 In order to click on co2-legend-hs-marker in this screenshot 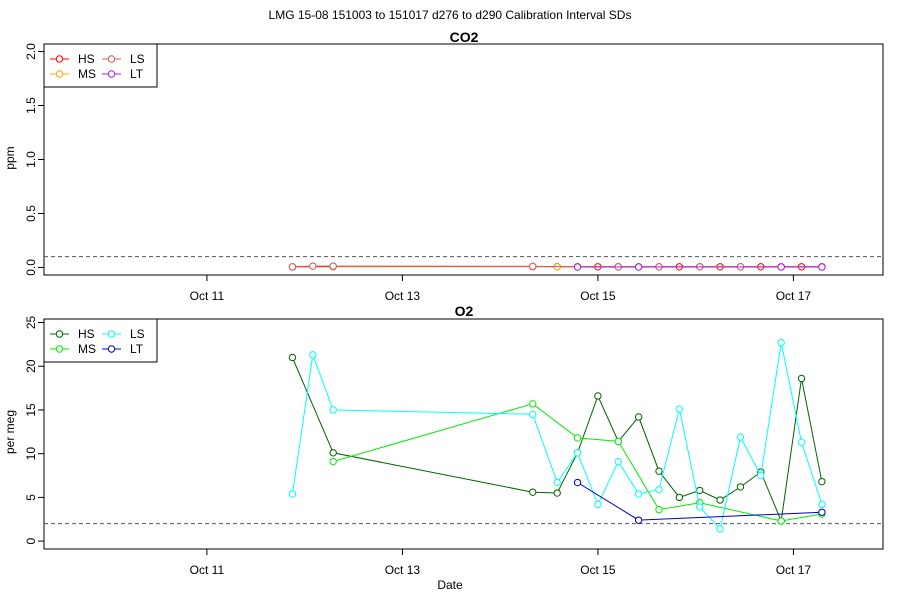, I will do `click(59, 59)`.